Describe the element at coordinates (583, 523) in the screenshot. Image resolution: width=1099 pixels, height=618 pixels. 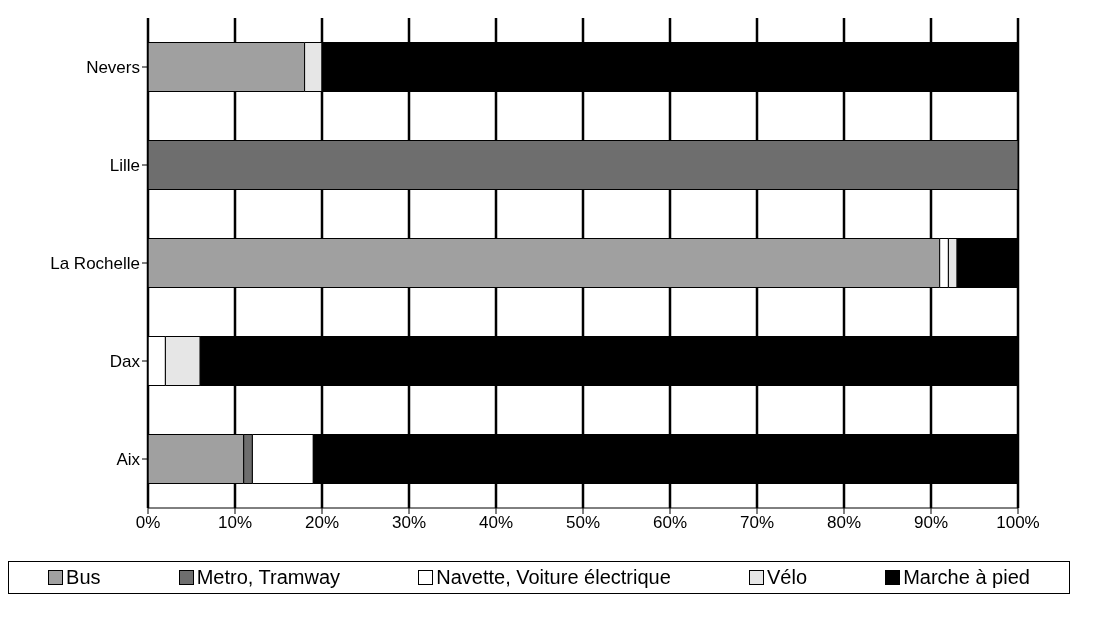
I see `x-tick-label: 50%` at that location.